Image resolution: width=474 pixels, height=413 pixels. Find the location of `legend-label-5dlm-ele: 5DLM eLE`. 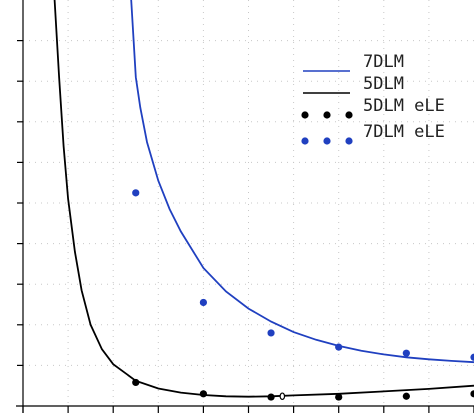

legend-label-5dlm-ele: 5DLM eLE is located at coordinates (404, 106).